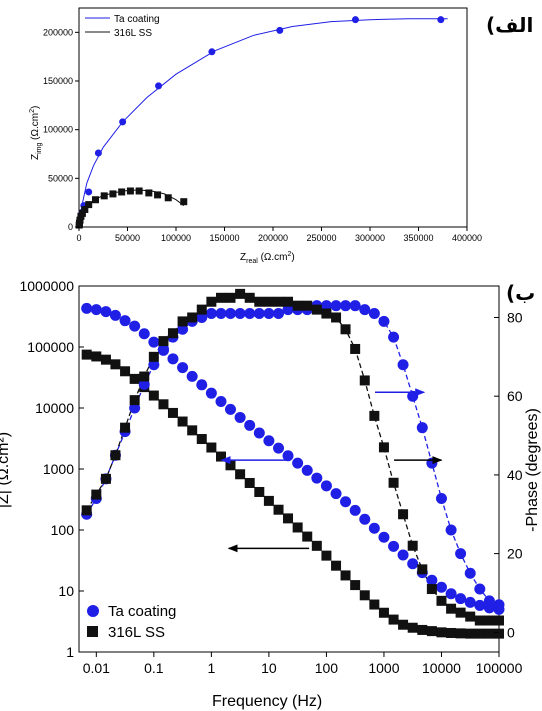 The height and width of the screenshot is (711, 542). I want to click on legend-marker-ss, so click(92, 631).